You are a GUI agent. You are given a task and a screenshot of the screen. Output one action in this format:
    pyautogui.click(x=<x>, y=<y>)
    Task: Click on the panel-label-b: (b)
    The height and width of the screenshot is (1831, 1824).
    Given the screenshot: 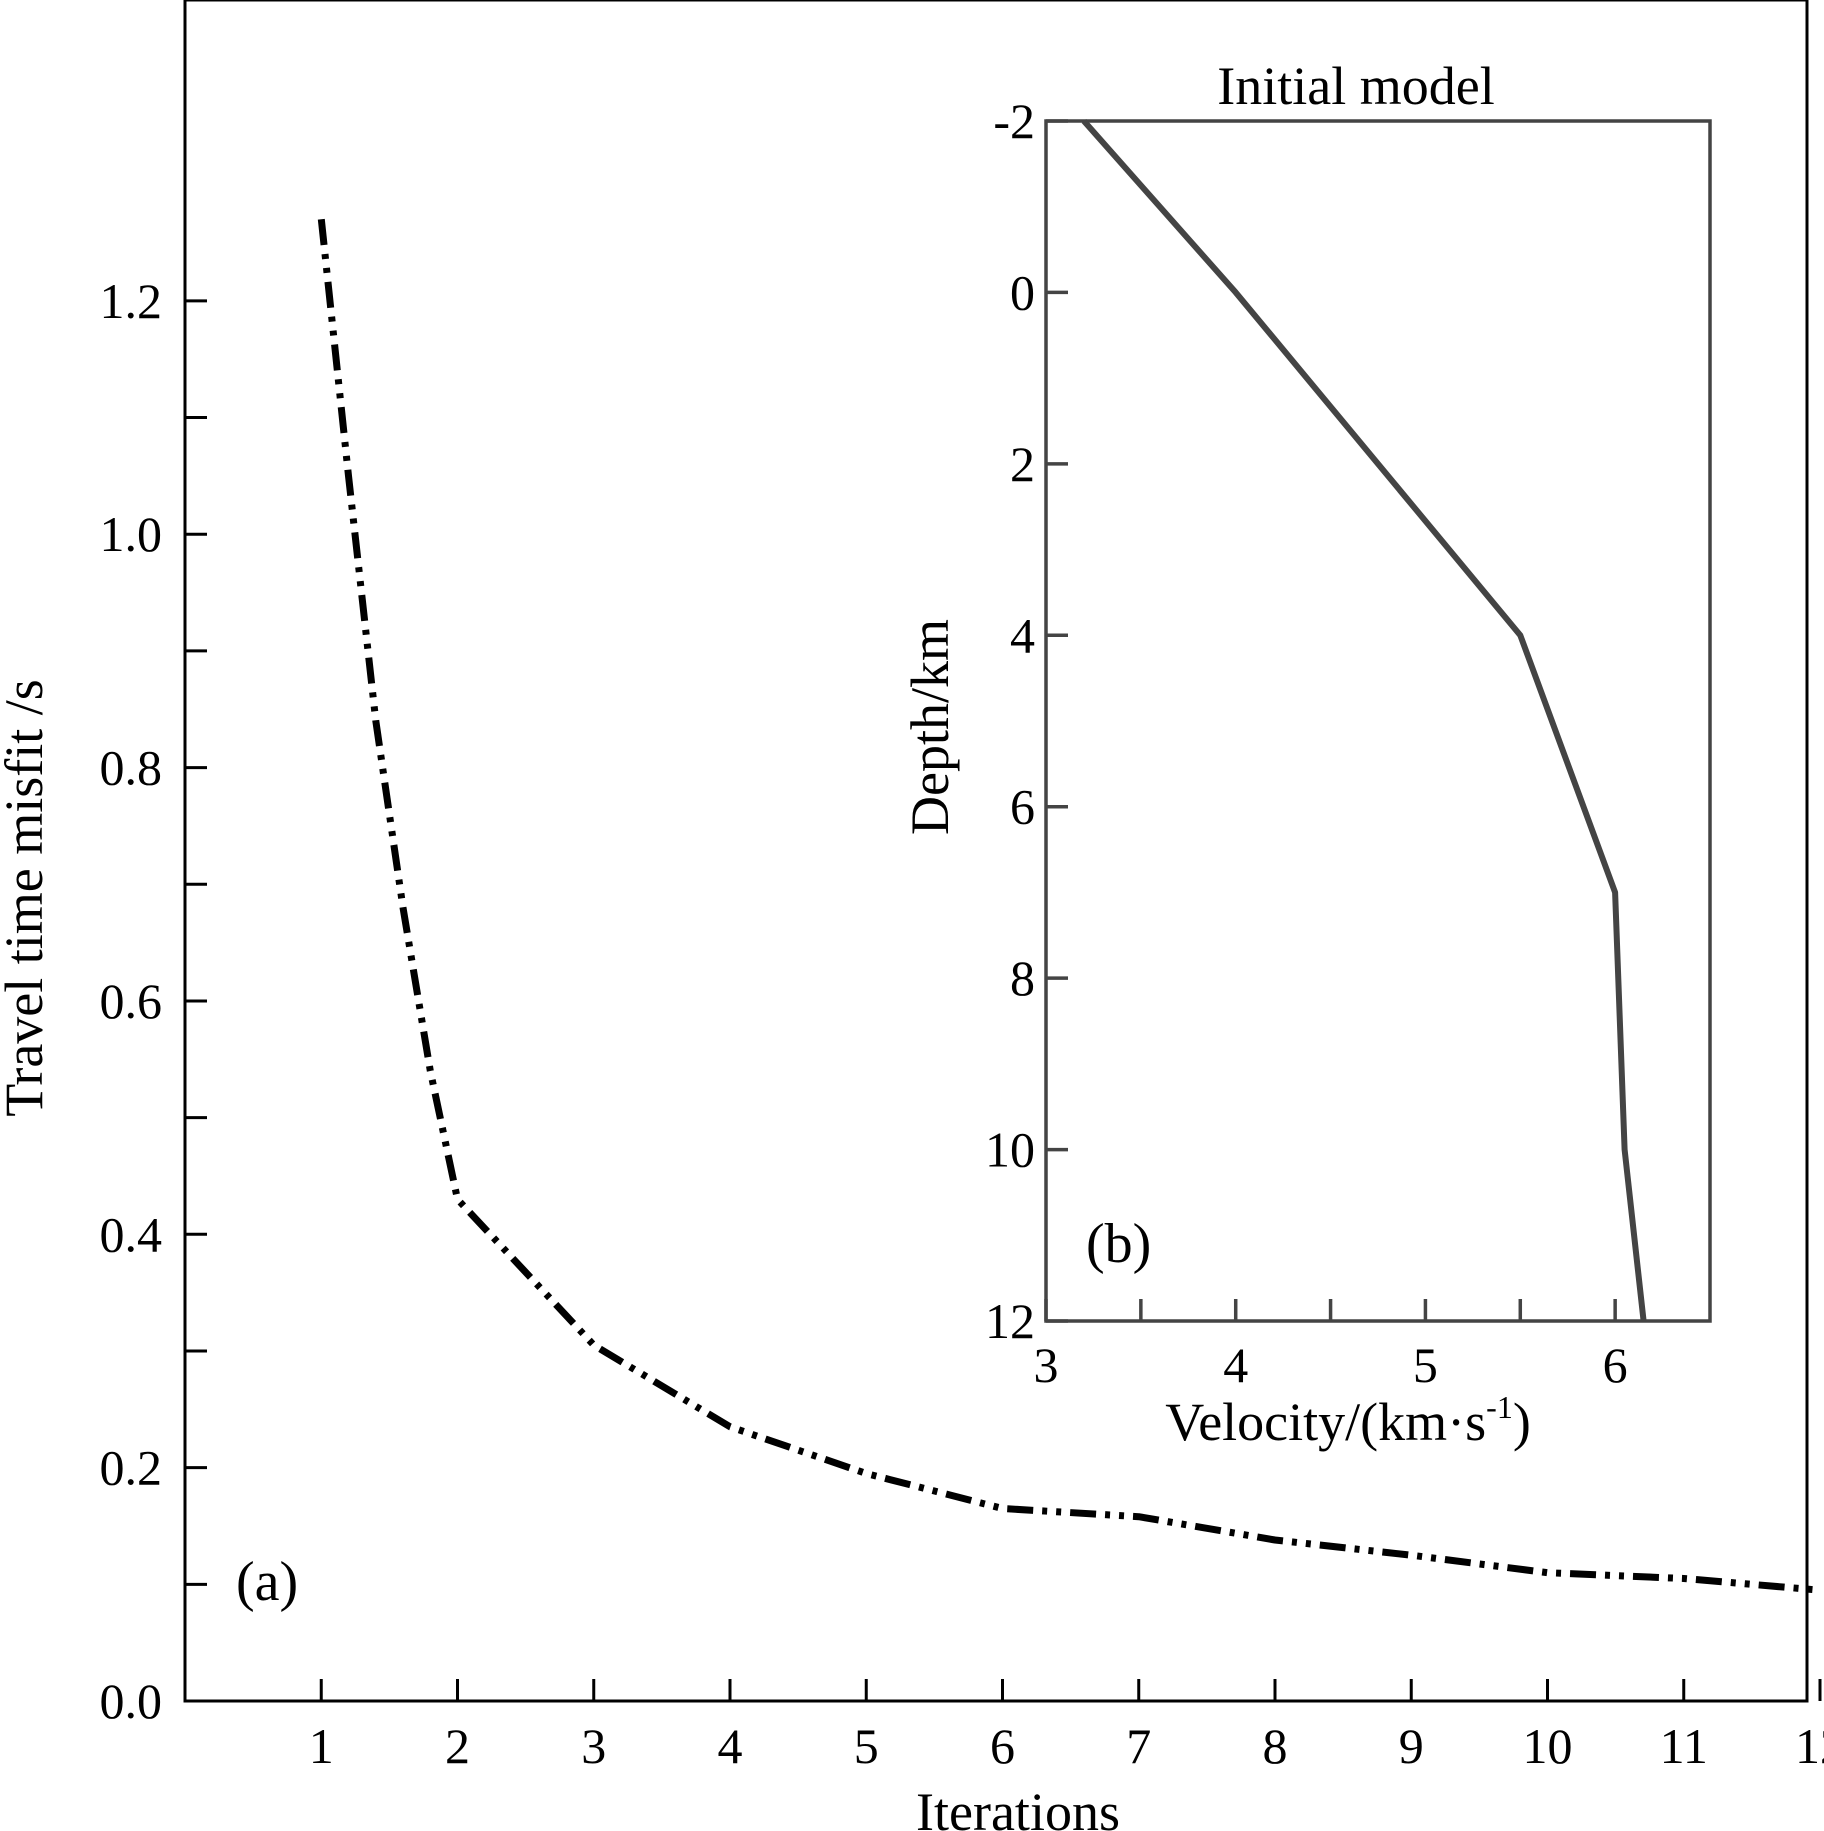 What is the action you would take?
    pyautogui.click(x=1118, y=1244)
    